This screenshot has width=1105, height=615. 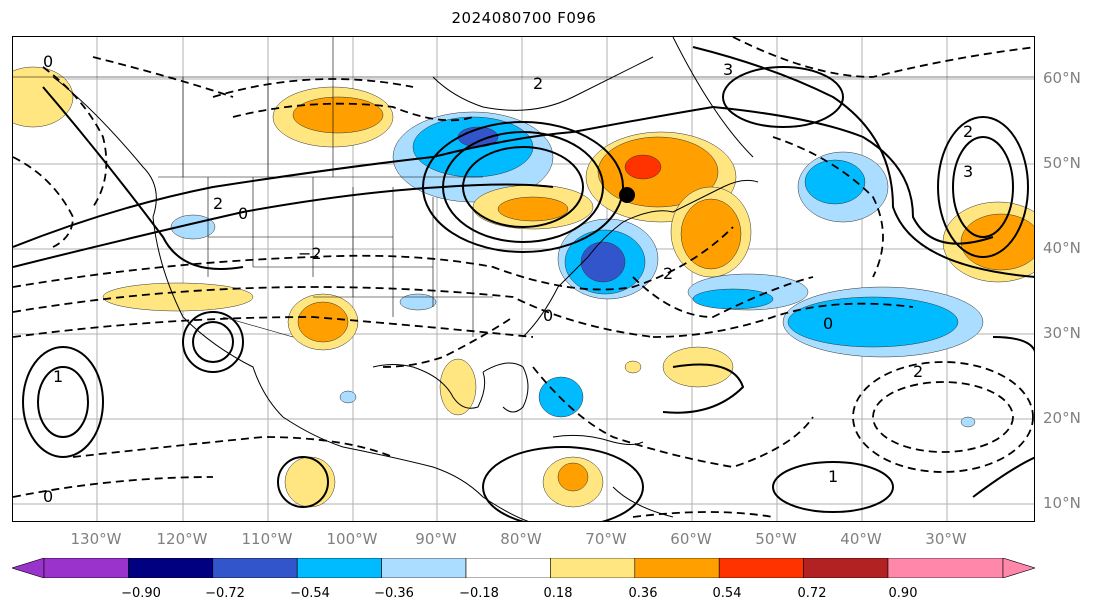 I want to click on station-marker, so click(x=627, y=195).